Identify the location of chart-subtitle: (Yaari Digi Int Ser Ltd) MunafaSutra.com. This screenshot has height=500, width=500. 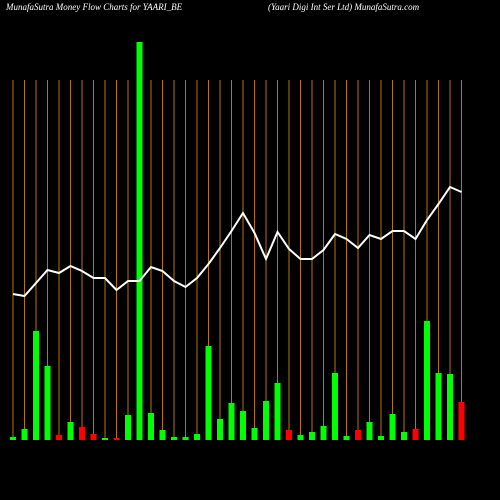
(344, 7).